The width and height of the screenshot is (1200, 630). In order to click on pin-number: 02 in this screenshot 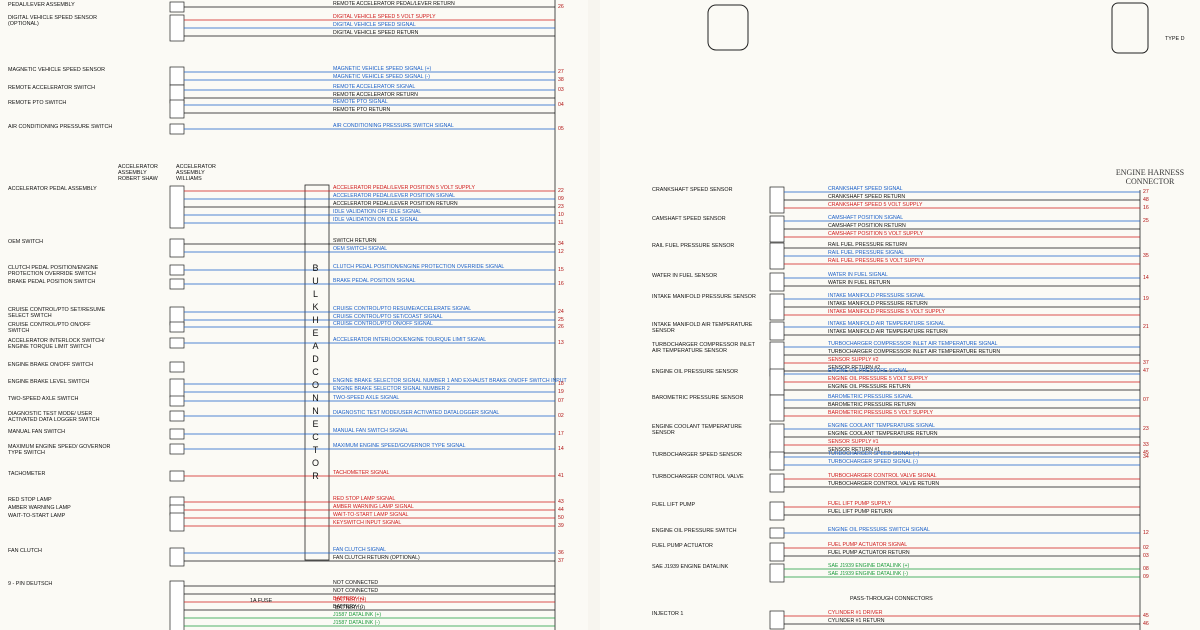, I will do `click(561, 416)`.